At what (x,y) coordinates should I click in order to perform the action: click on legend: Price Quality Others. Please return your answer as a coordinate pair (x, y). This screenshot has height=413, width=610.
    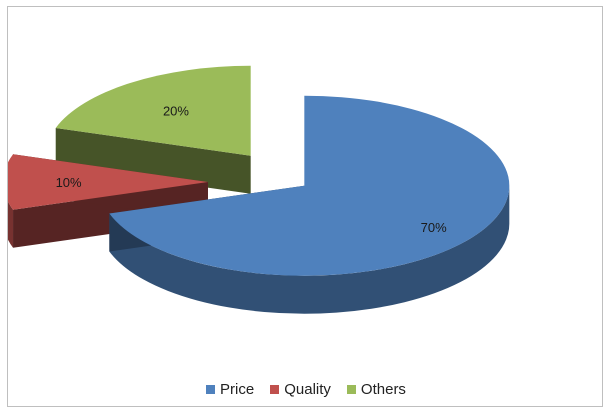
    Looking at the image, I should click on (306, 389).